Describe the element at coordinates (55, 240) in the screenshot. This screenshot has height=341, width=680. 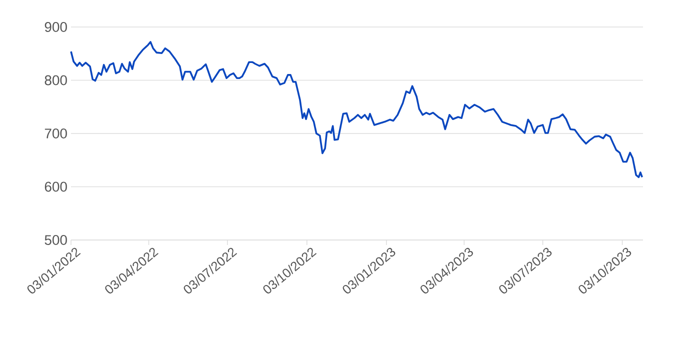
I see `y-tick-label: 500` at that location.